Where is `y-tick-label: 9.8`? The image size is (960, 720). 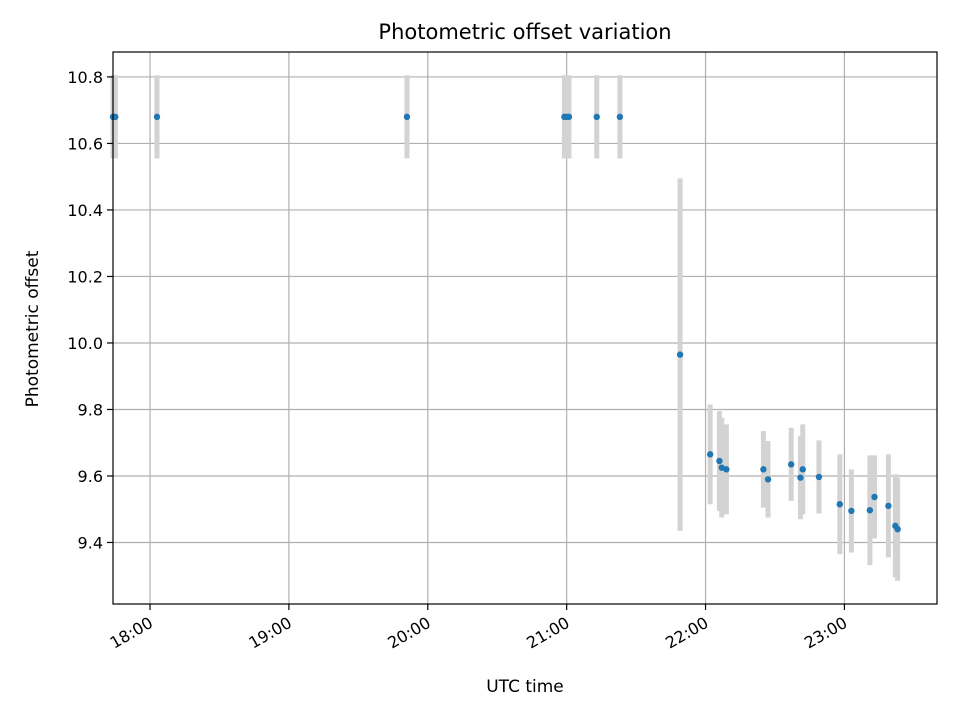
y-tick-label: 9.8 is located at coordinates (90, 409).